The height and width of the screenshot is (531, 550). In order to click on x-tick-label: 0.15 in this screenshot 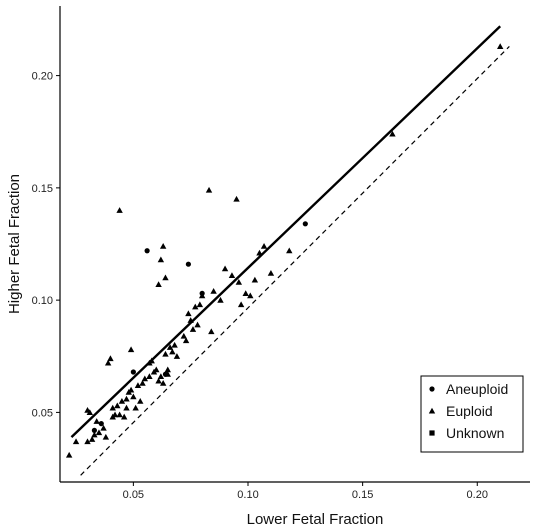, I will do `click(362, 495)`.